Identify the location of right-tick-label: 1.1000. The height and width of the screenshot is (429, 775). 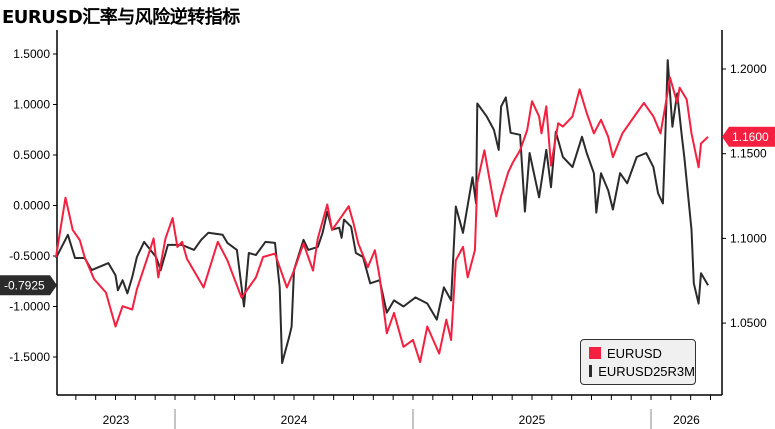
(748, 238).